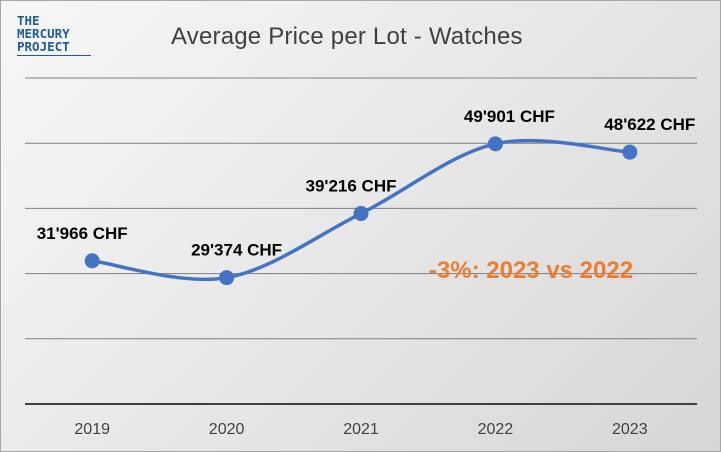 This screenshot has height=452, width=721. Describe the element at coordinates (92, 429) in the screenshot. I see `x-tick-label: 2019` at that location.